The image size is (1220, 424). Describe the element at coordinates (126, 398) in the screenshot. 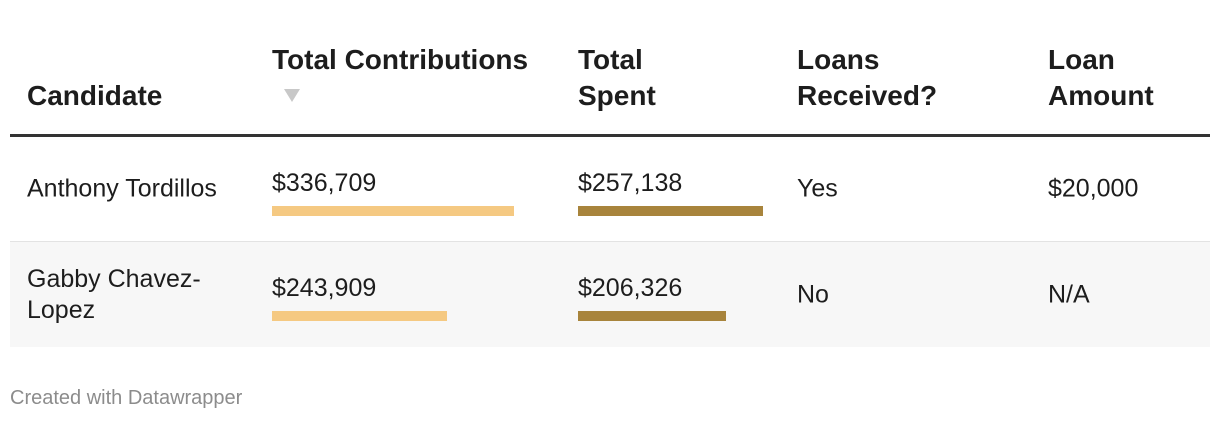

I see `datawrapper-credit: Created with Datawrapper` at that location.